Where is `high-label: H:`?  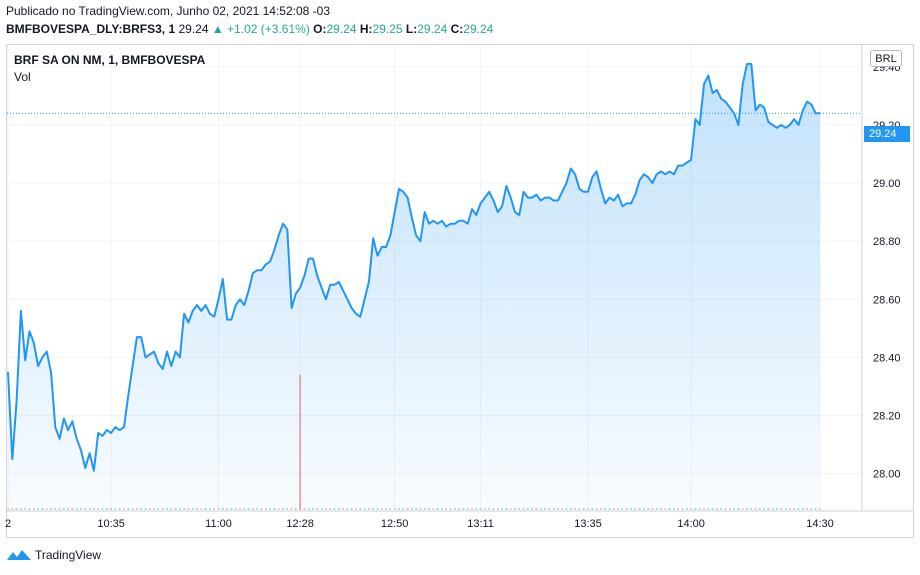
high-label: H: is located at coordinates (366, 29).